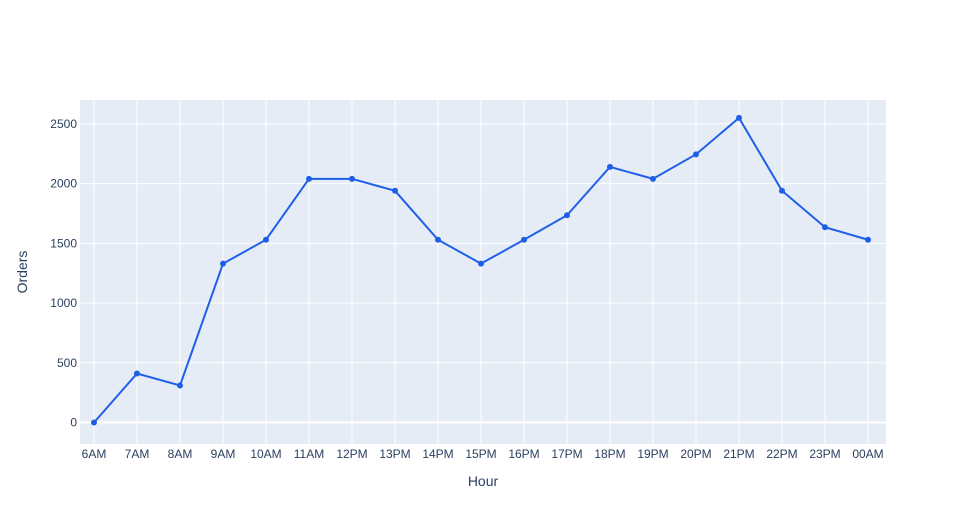  What do you see at coordinates (523, 454) in the screenshot?
I see `x-tick-label: 16PM` at bounding box center [523, 454].